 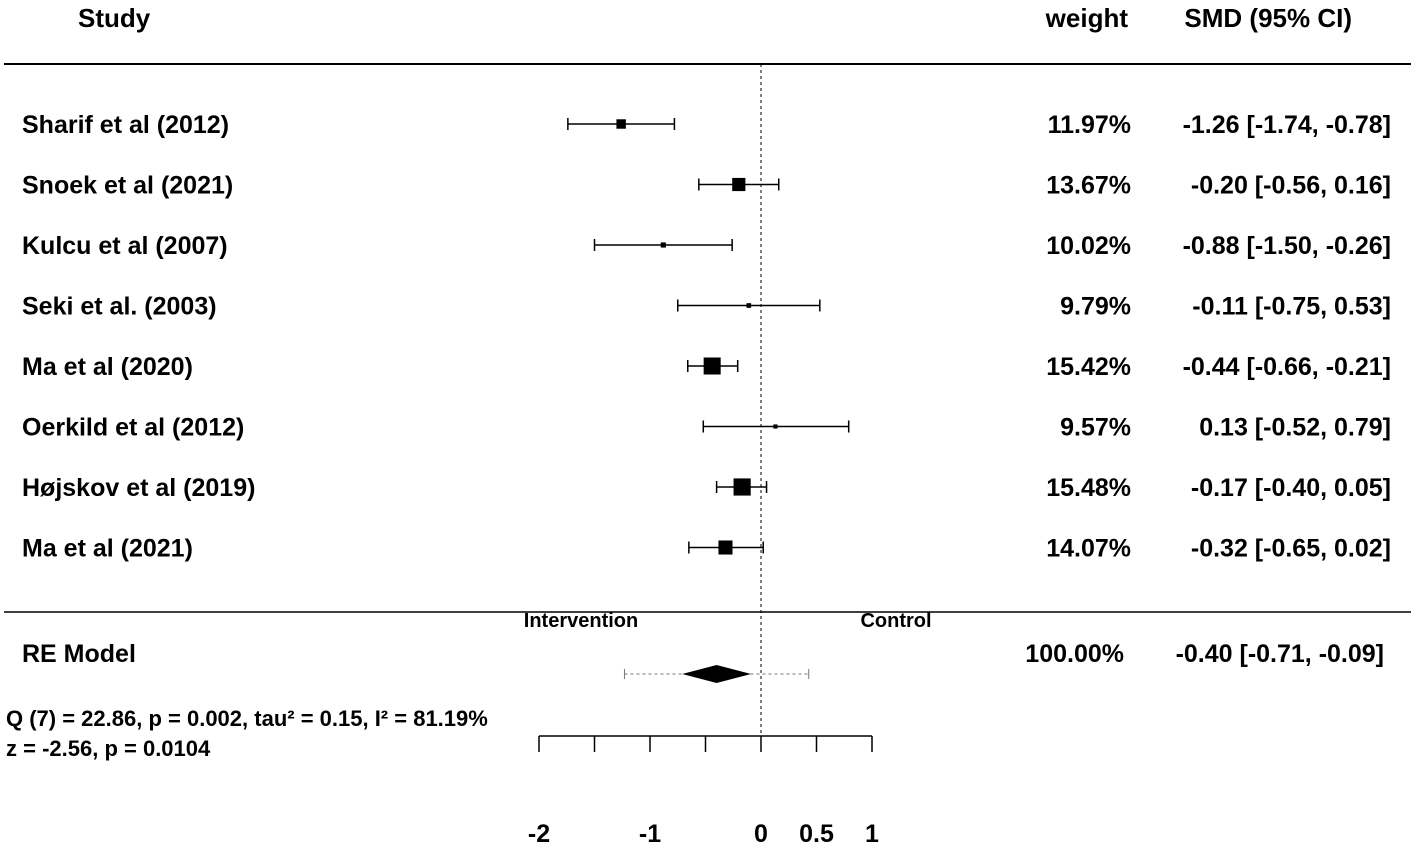 I want to click on study-weight: 15.42%, so click(x=1088, y=367).